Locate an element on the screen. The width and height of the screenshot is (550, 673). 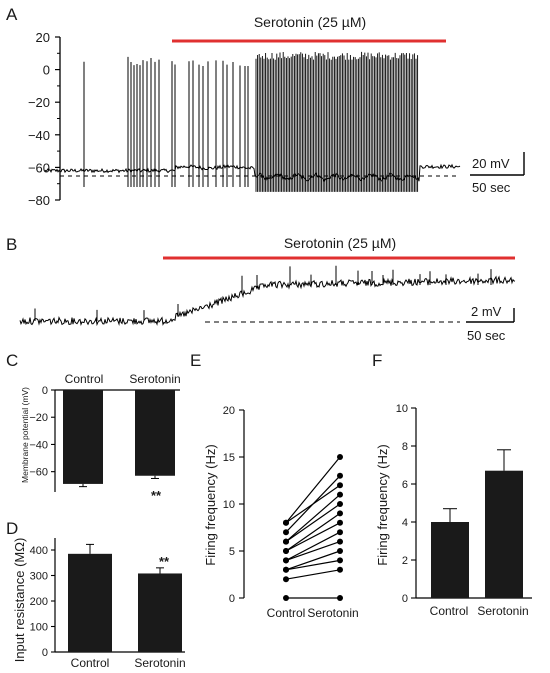
panel-a-spikes is located at coordinates (251, 121).